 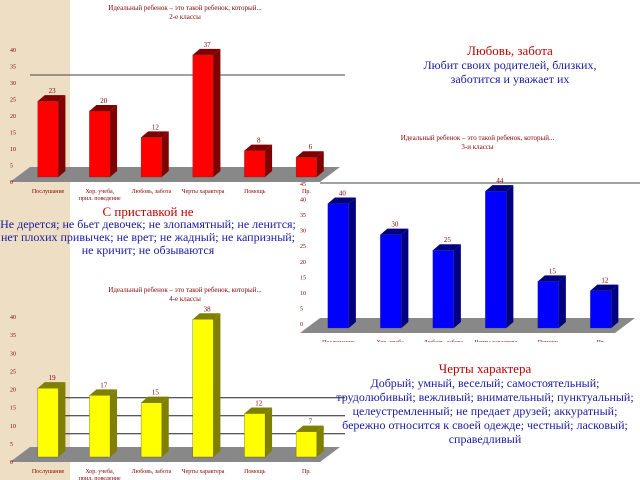 What do you see at coordinates (303, 278) in the screenshot?
I see `y-tick-label: 15` at bounding box center [303, 278].